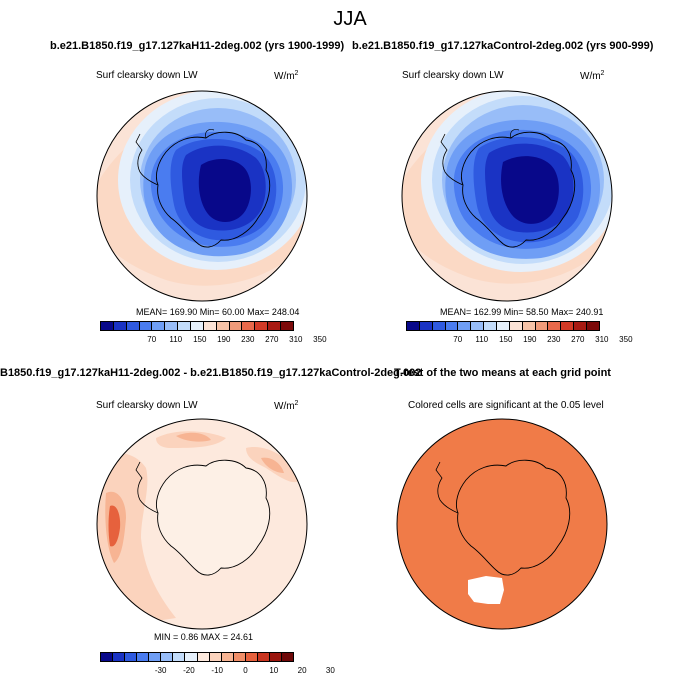 The image size is (700, 700). I want to click on figure-title: JJA, so click(350, 19).